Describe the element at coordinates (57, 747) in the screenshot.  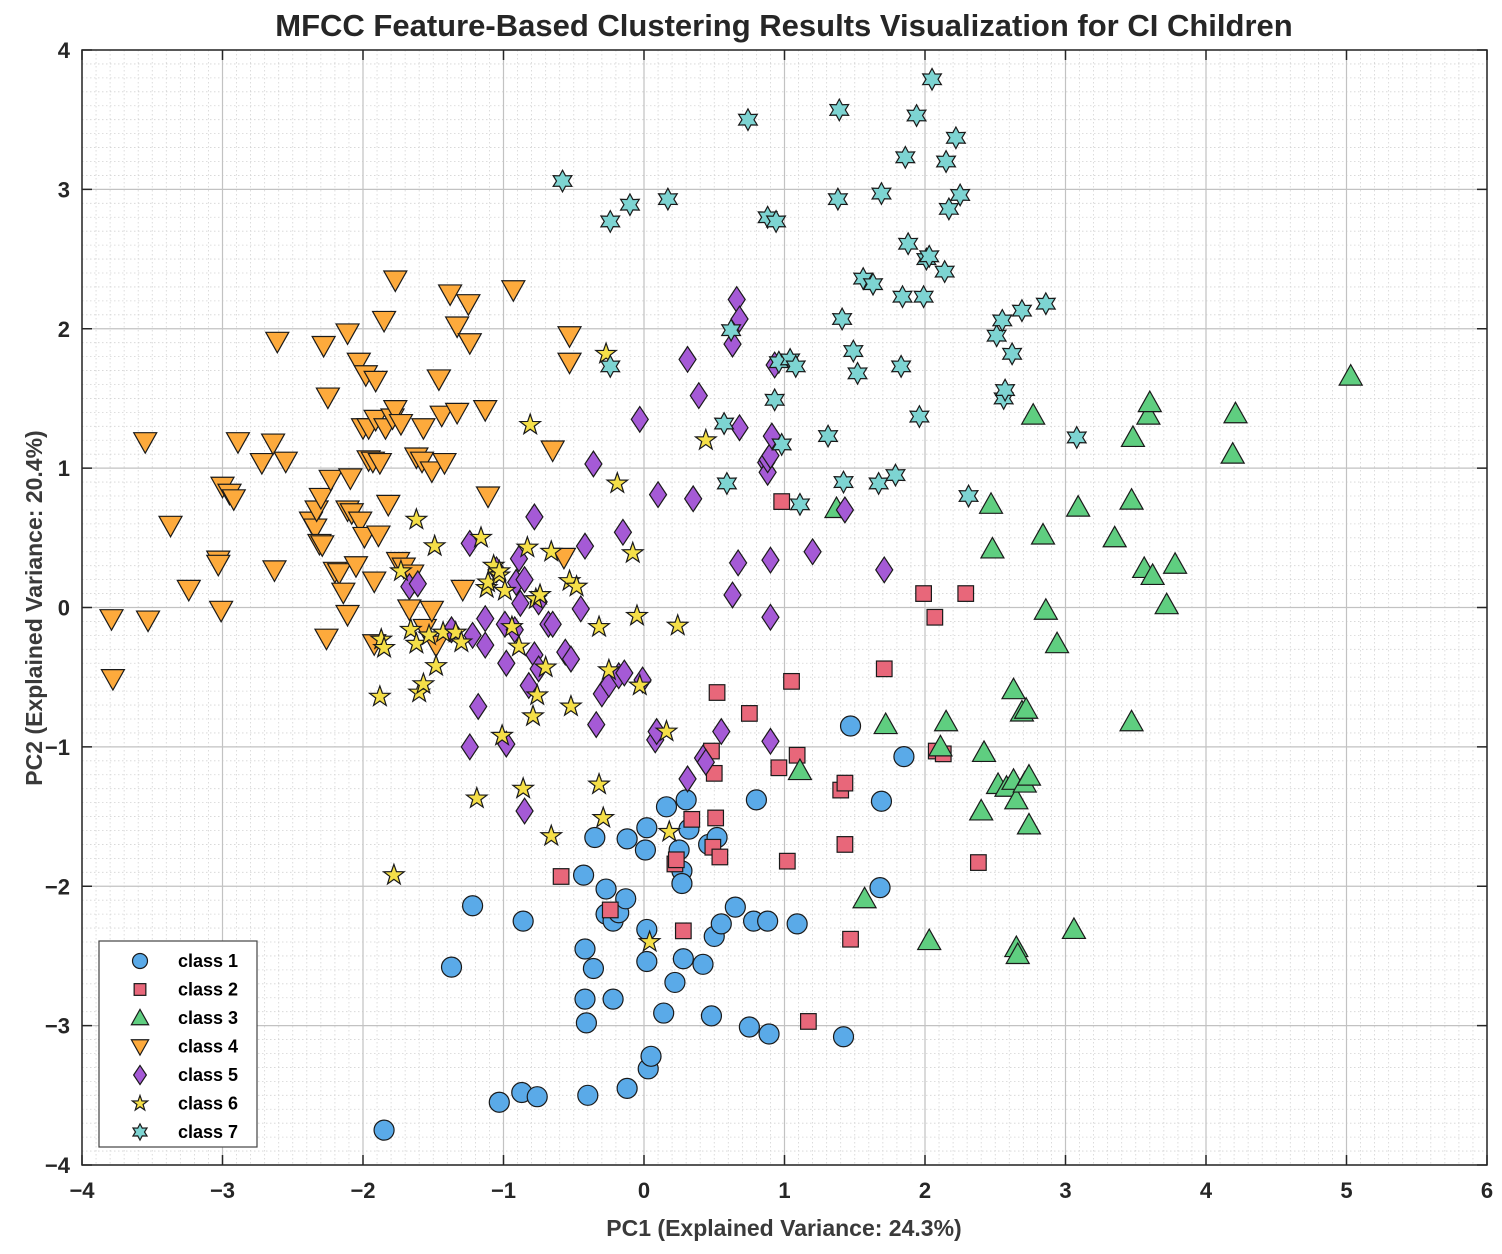
I see `y-tick-label: −1` at that location.